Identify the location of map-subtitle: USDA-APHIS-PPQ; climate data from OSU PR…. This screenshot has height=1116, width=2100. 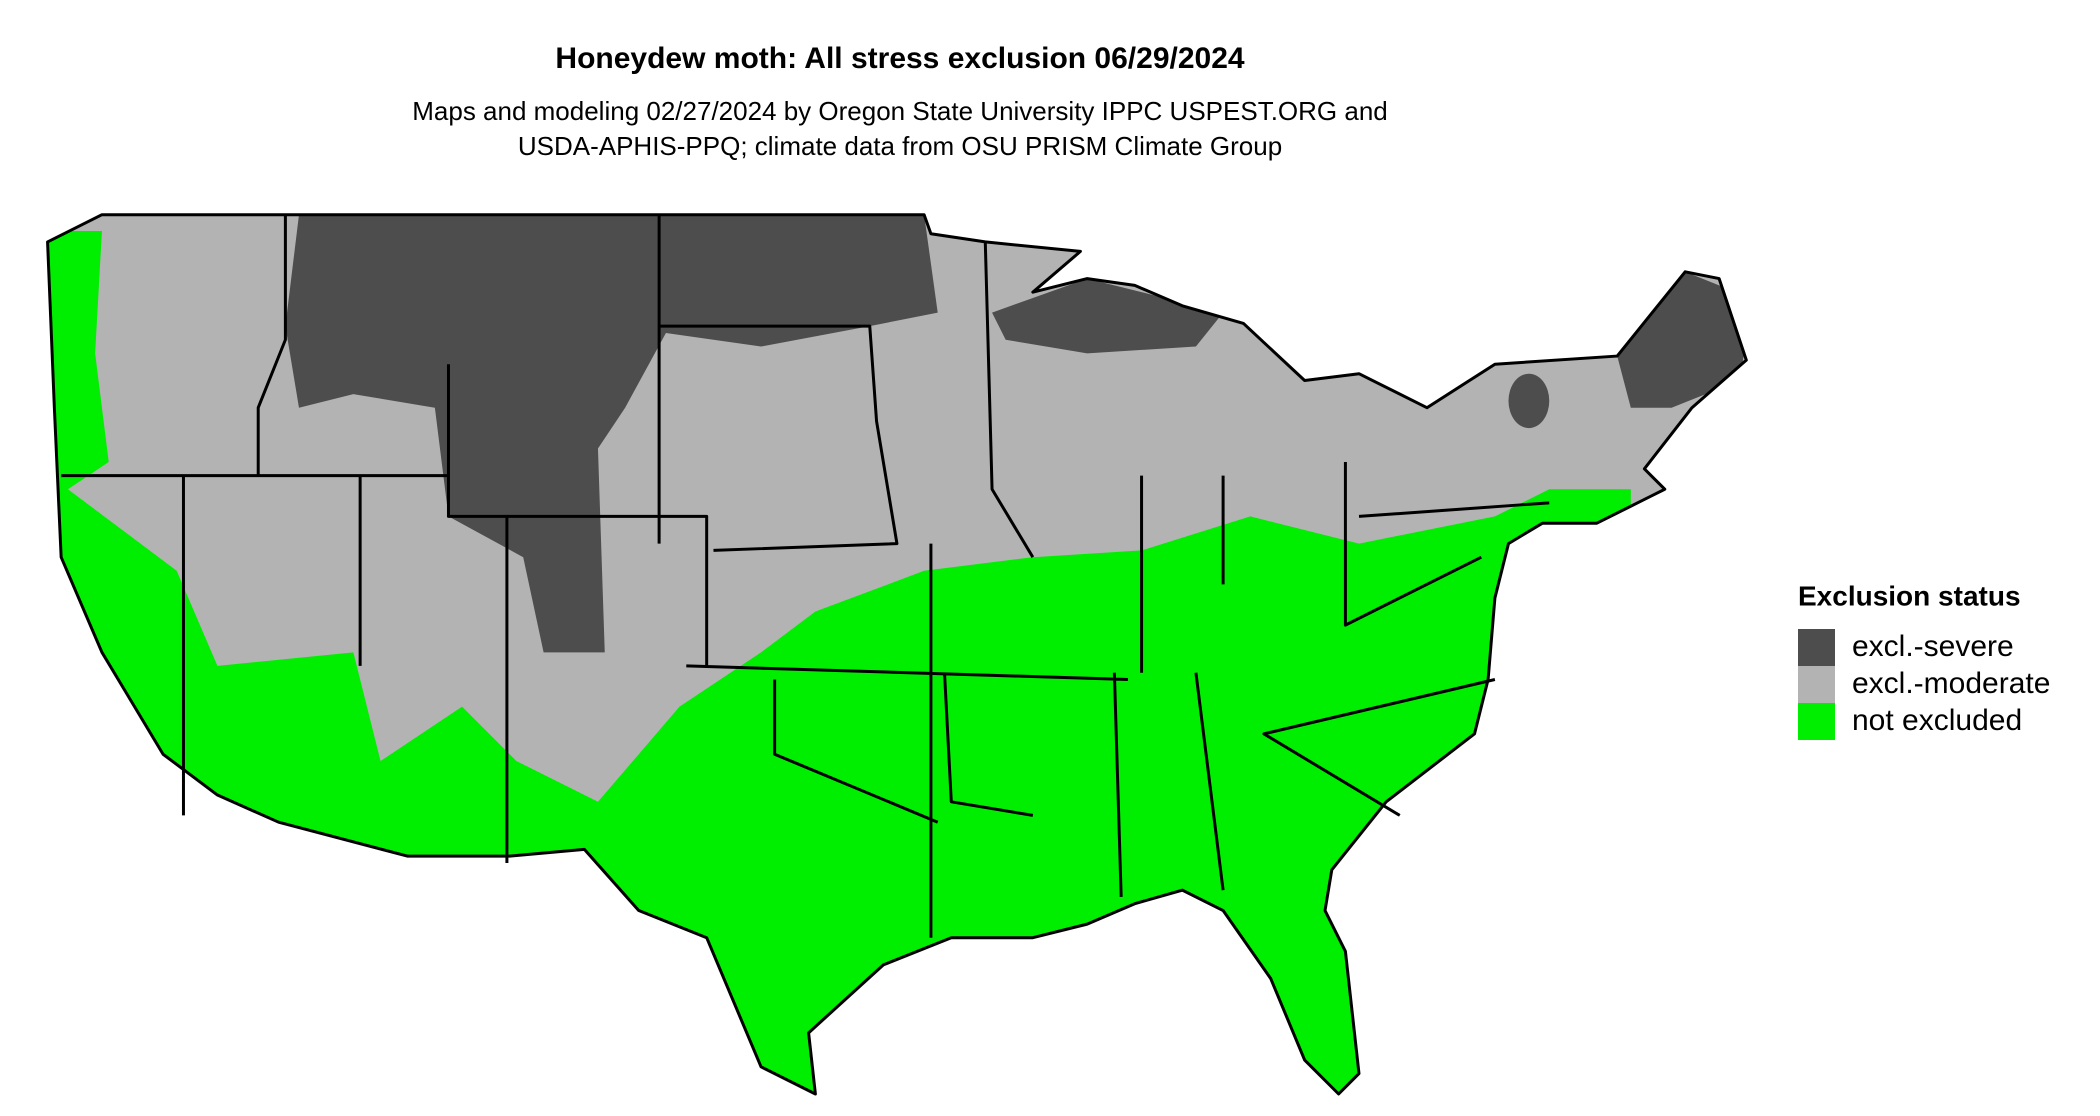
(900, 146).